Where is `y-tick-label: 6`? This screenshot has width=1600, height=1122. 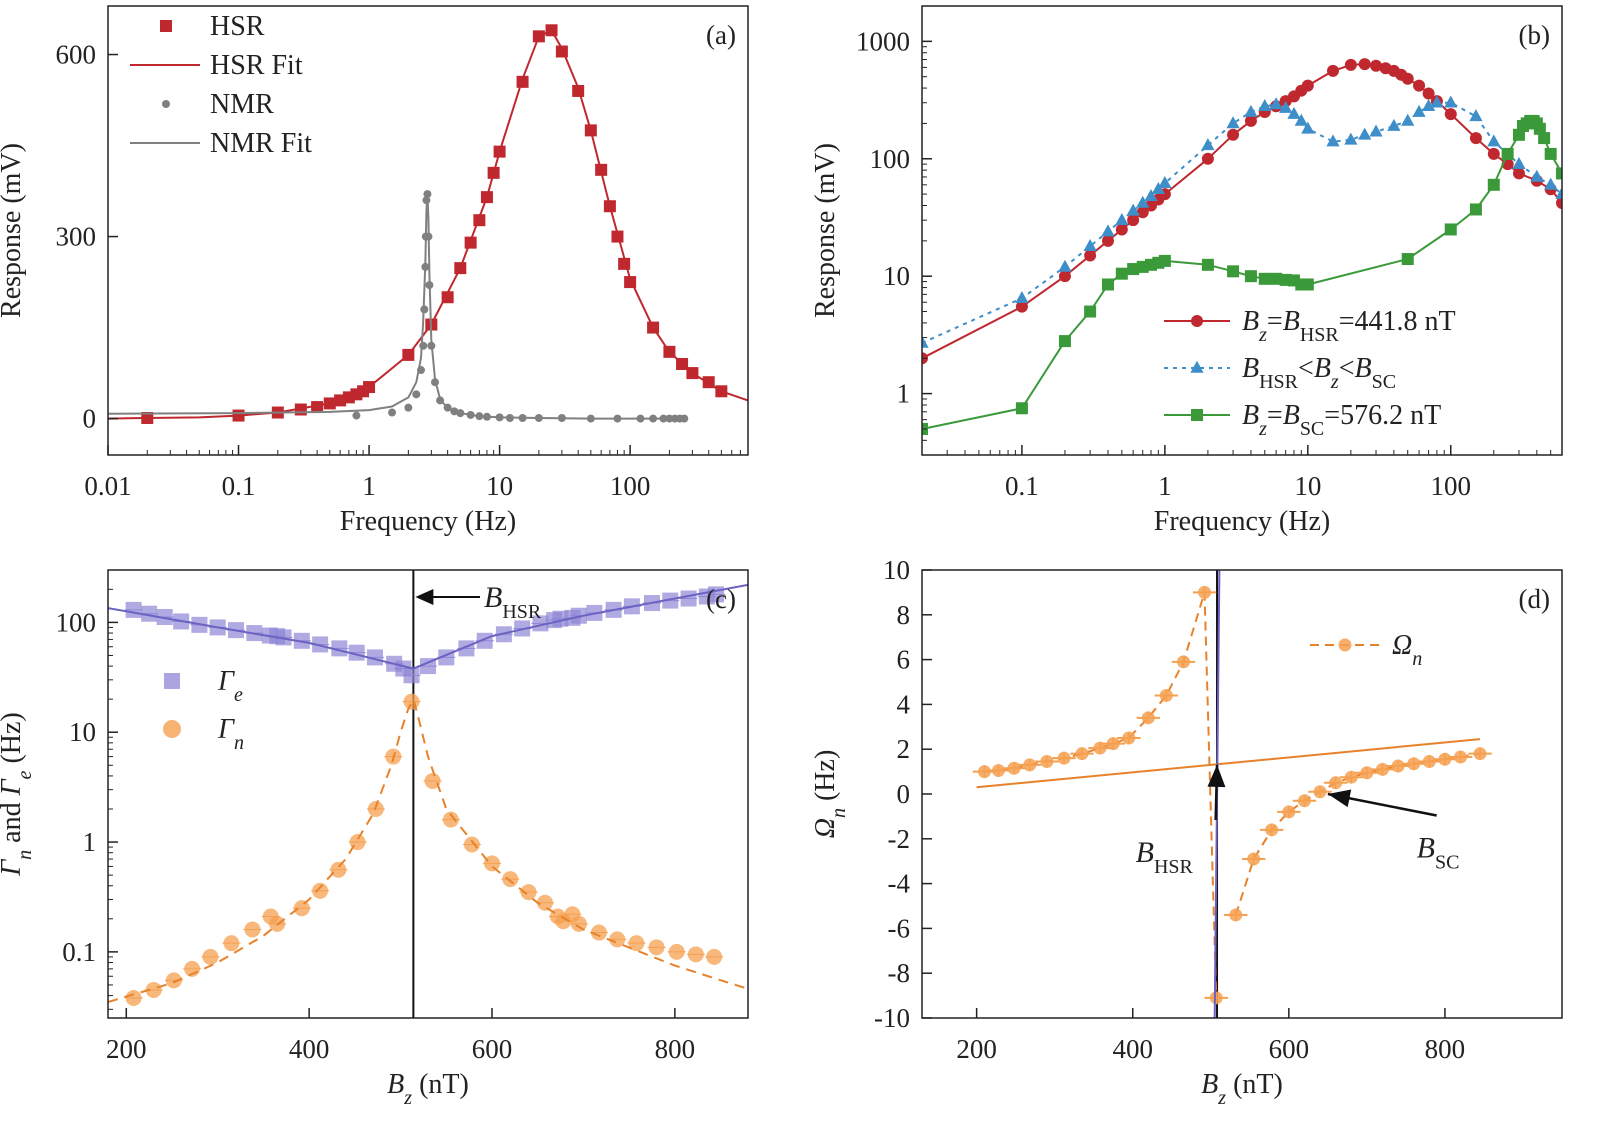 y-tick-label: 6 is located at coordinates (904, 660).